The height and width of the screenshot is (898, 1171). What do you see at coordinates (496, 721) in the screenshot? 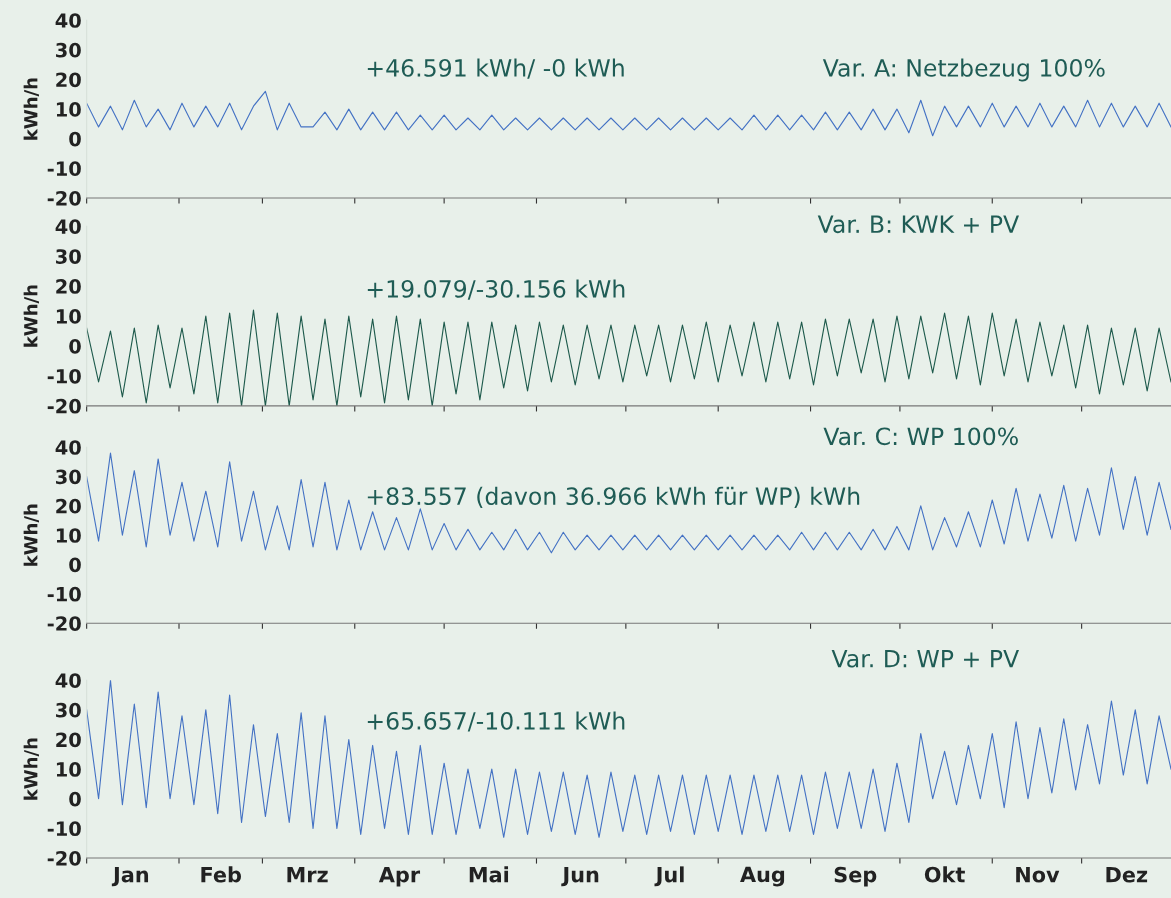
I see `annotation: +65.657/-10.111 kWh` at bounding box center [496, 721].